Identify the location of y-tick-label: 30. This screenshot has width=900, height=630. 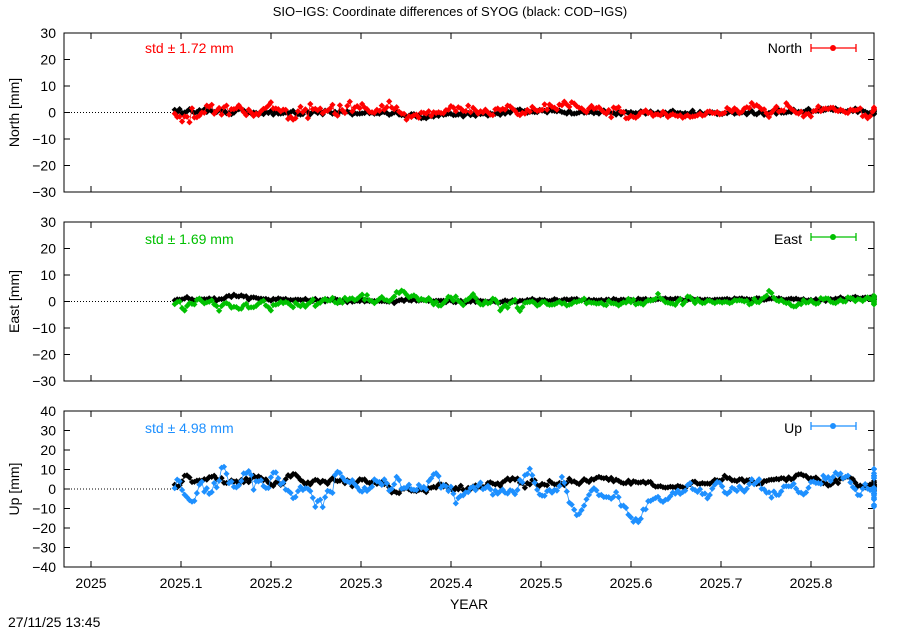
(48, 431).